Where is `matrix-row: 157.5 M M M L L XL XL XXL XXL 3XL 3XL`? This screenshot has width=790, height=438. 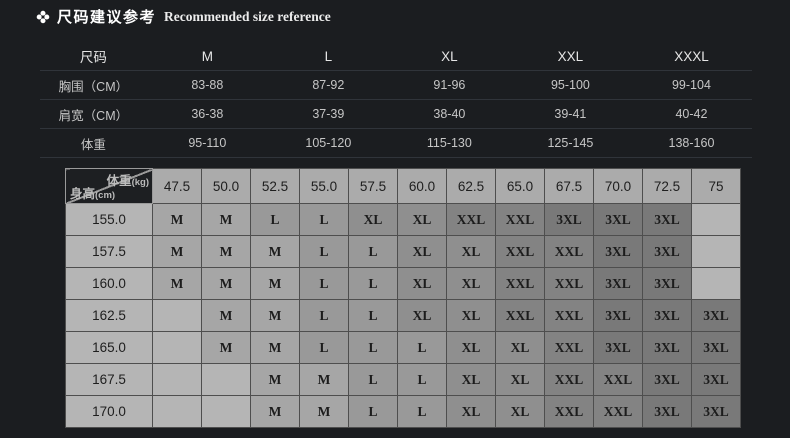 matrix-row: 157.5 M M M L L XL XL XXL XXL 3XL 3XL is located at coordinates (403, 251).